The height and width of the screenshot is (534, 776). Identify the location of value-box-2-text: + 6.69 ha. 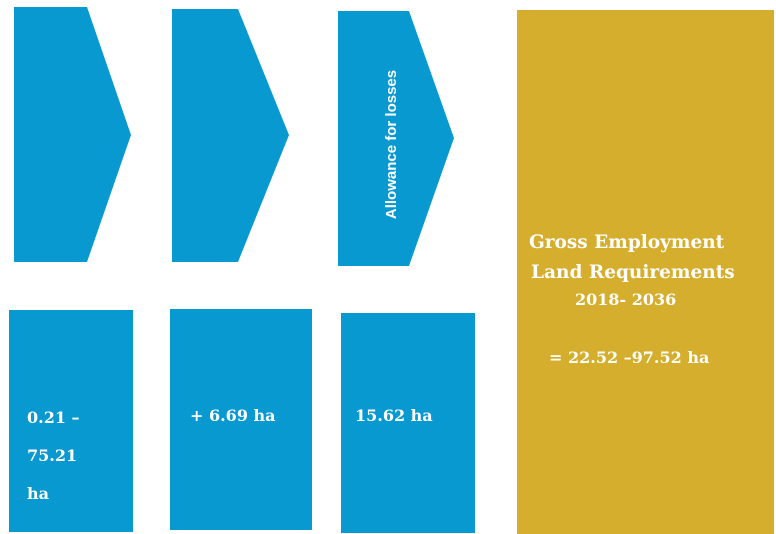
(233, 415).